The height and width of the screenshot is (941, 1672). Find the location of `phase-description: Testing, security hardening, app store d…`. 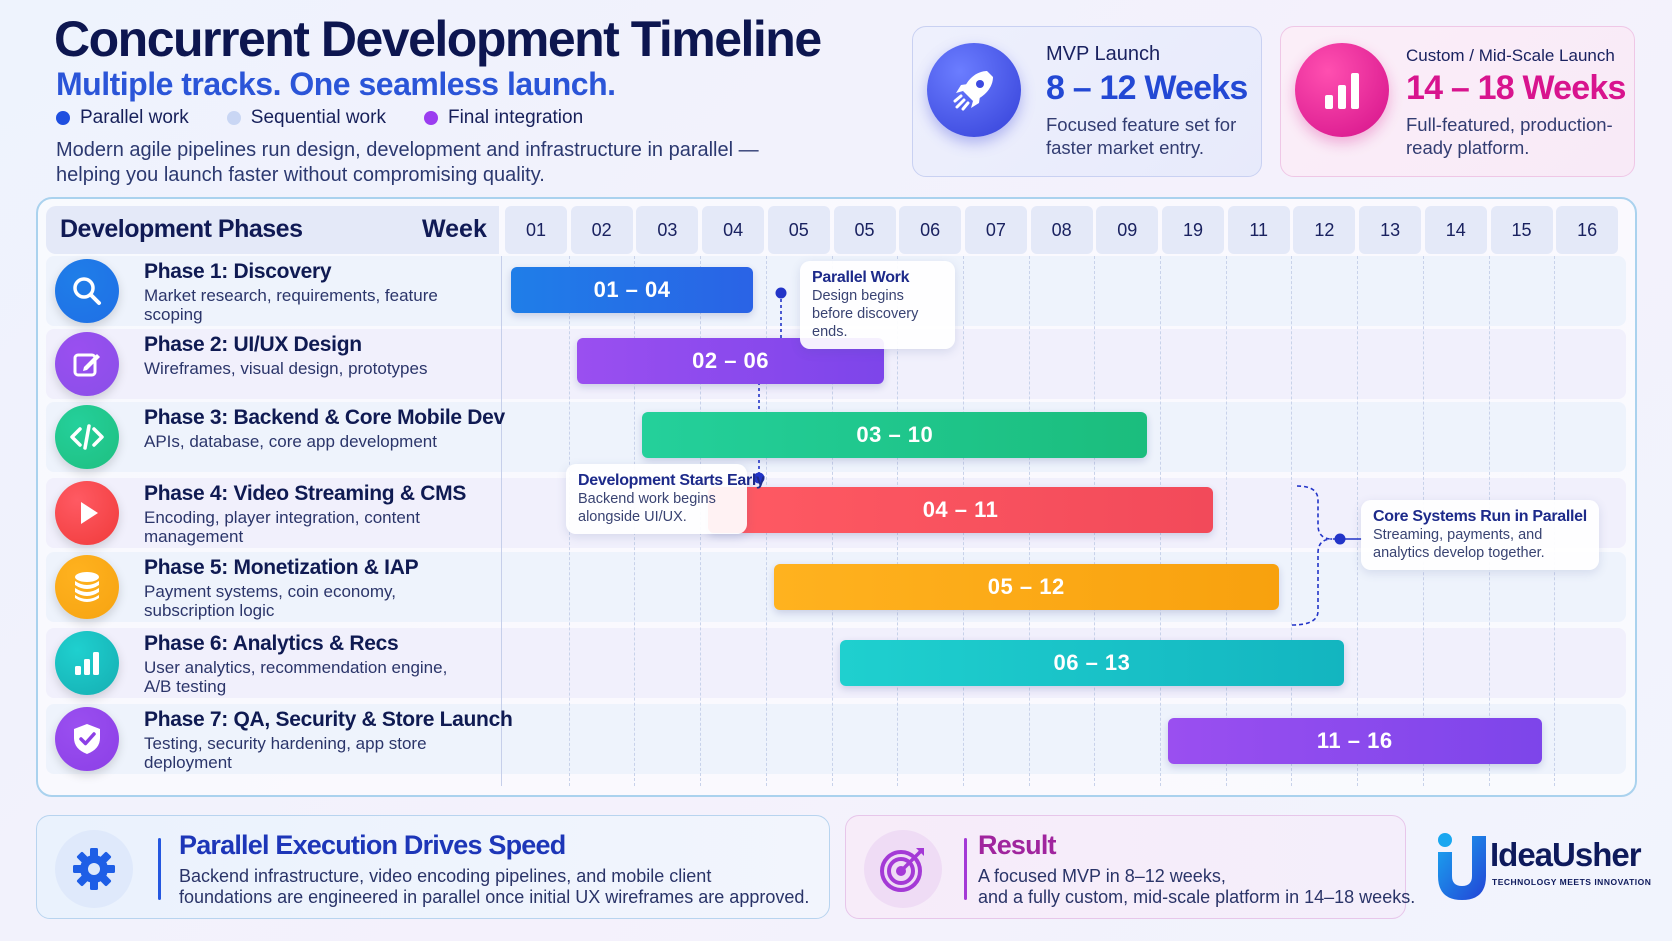

phase-description: Testing, security hardening, app store d… is located at coordinates (285, 753).